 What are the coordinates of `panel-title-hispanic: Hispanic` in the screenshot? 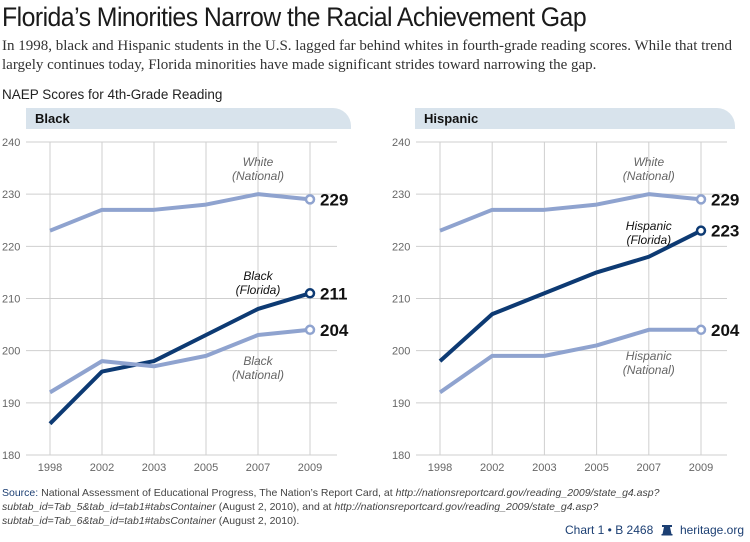 It's located at (451, 118).